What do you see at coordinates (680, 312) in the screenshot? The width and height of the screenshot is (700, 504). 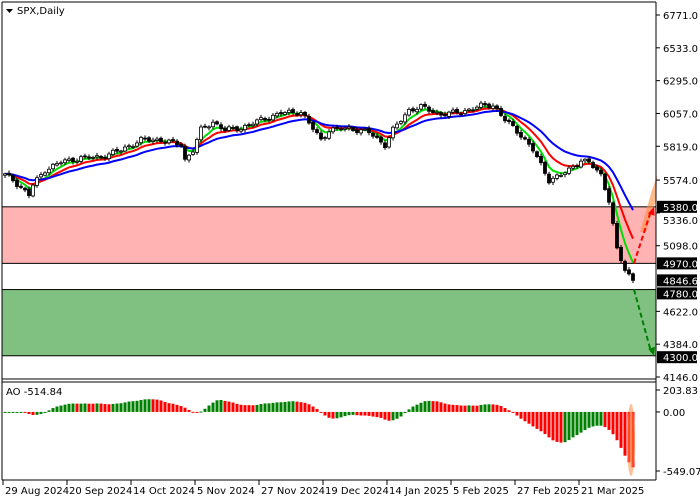 I see `y-tick-label: 4622.0` at bounding box center [680, 312].